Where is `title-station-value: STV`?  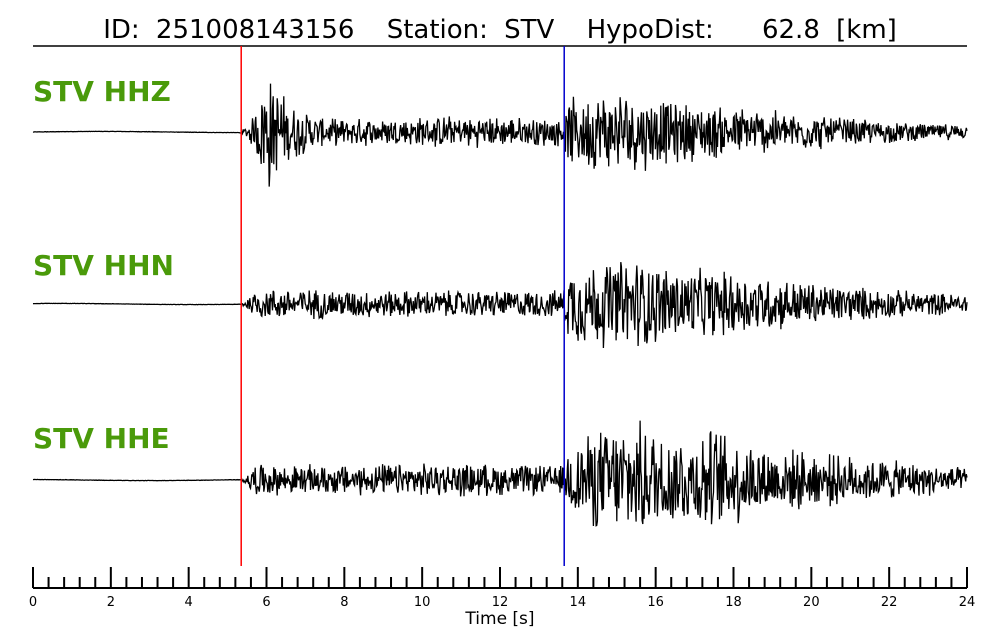
title-station-value: STV is located at coordinates (529, 30).